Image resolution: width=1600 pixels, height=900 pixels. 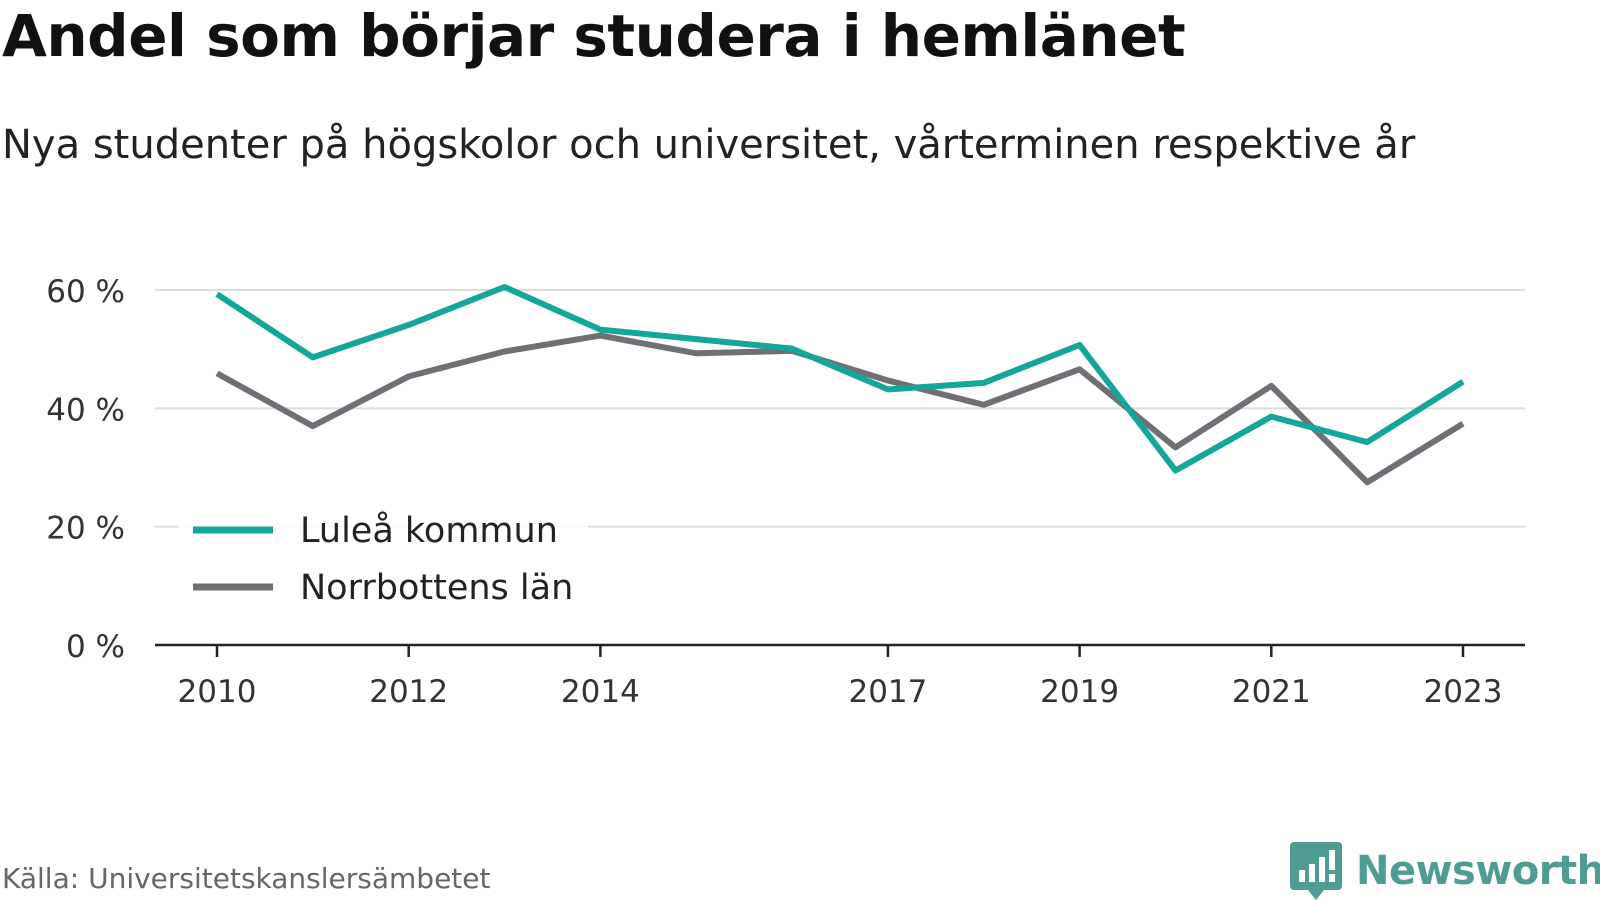 I want to click on newsworthy-logo-icon, so click(x=1316, y=871).